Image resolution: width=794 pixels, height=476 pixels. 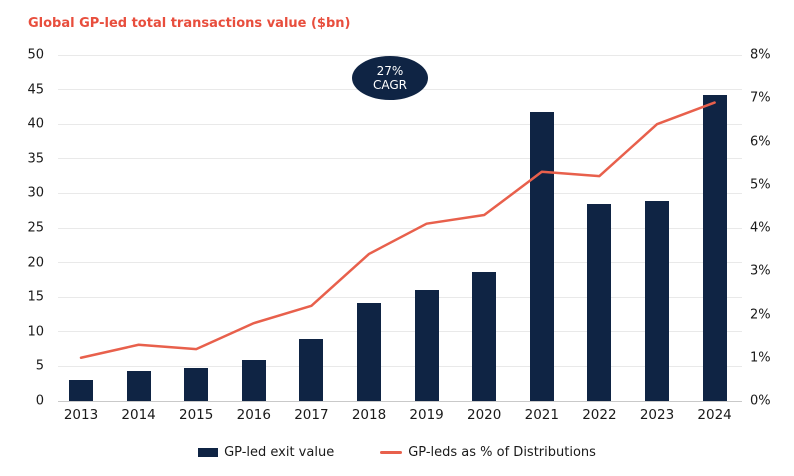 I want to click on x-axis-line, so click(x=400, y=401).